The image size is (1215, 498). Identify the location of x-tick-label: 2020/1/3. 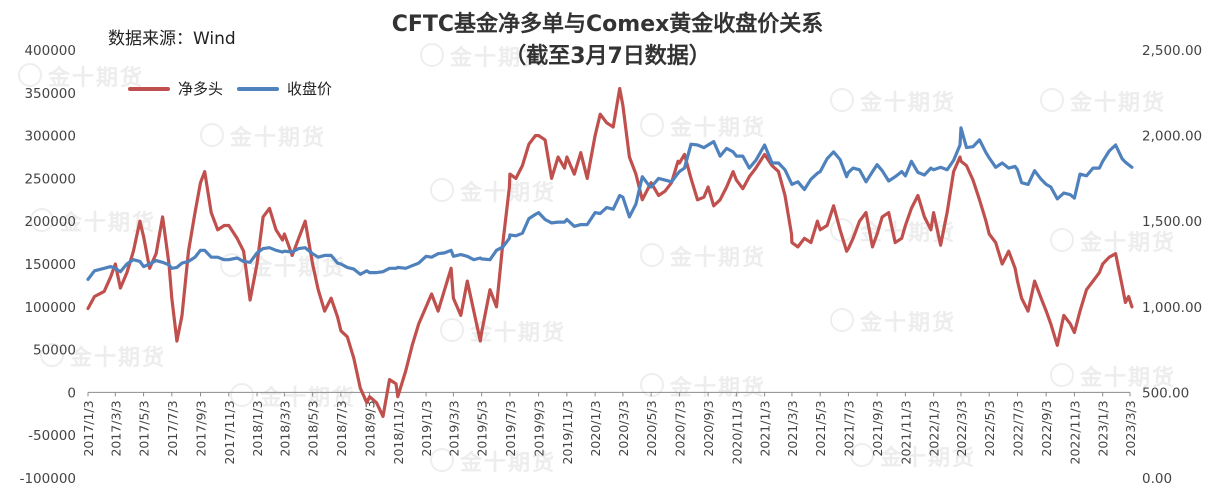
(595, 428).